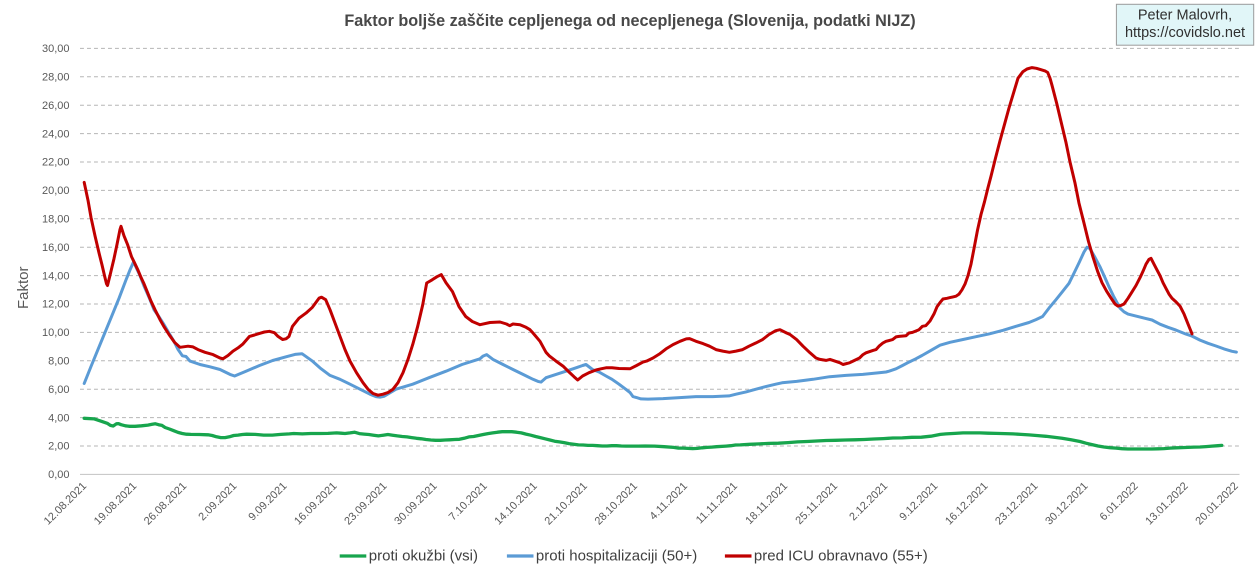 This screenshot has width=1259, height=574. What do you see at coordinates (566, 503) in the screenshot?
I see `svg-text: 21.10.2021` at bounding box center [566, 503].